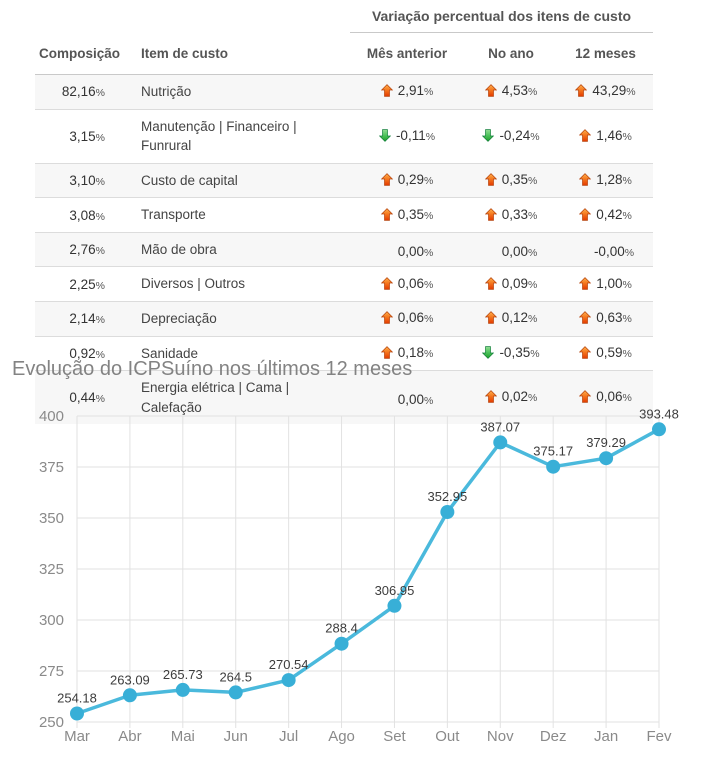 The image size is (712, 771). Describe the element at coordinates (344, 353) in the screenshot. I see `table-row: 0,92% Sanidade 0,18% -0,35% 0,59%` at that location.